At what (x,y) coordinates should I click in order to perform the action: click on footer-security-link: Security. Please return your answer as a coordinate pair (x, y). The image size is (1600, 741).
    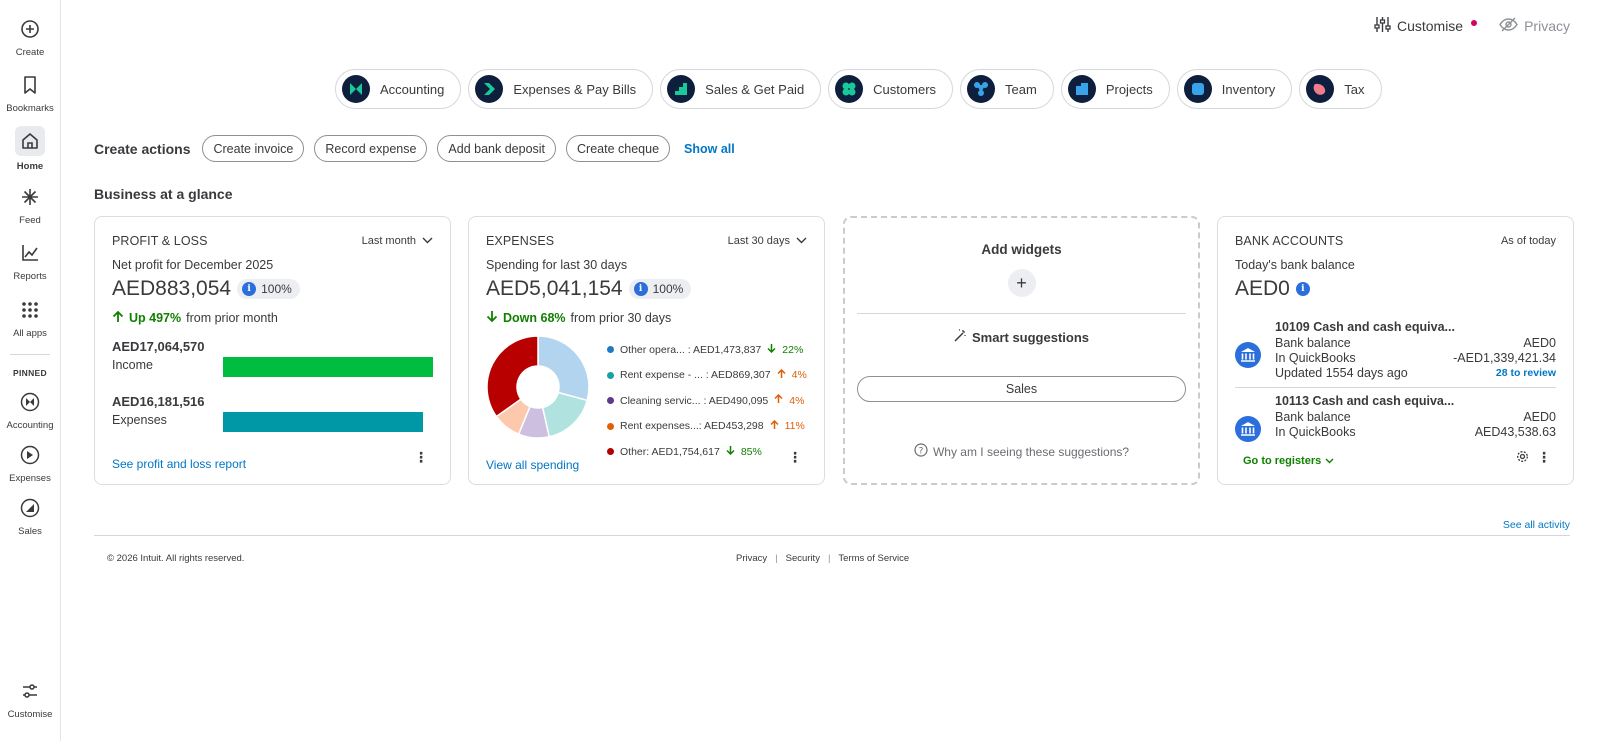
    Looking at the image, I should click on (802, 558).